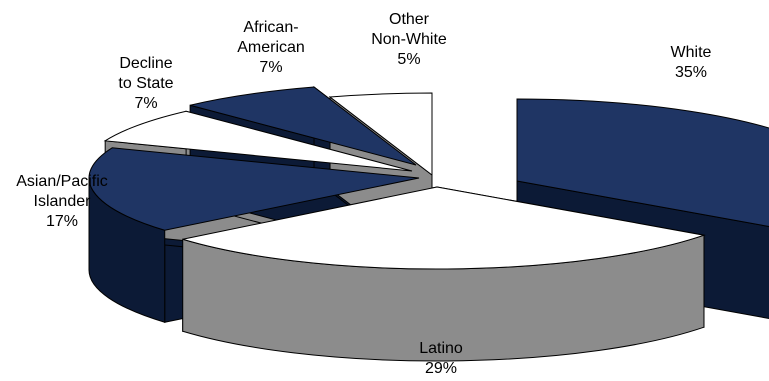  Describe the element at coordinates (441, 358) in the screenshot. I see `slice-label-latino: Latino 29%` at that location.